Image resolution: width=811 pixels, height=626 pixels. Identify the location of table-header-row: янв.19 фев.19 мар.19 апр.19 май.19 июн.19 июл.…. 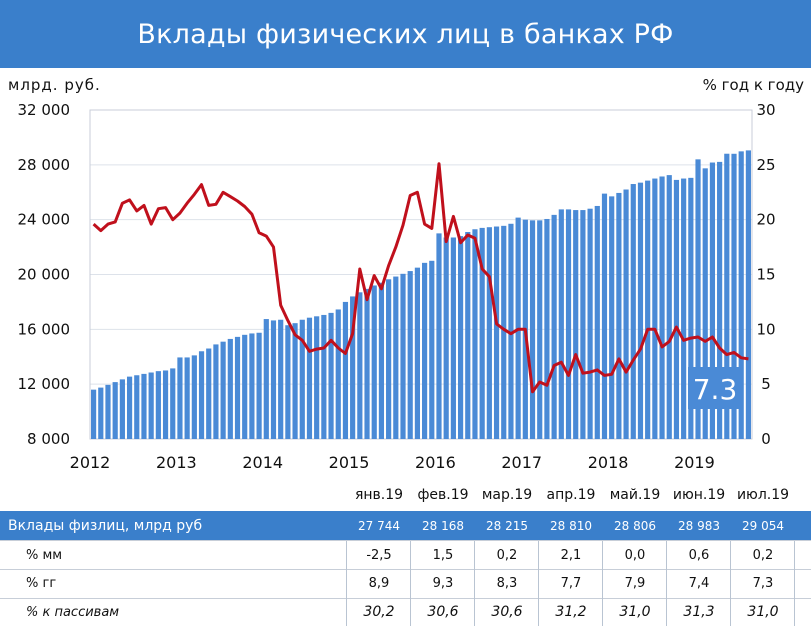
(405, 495).